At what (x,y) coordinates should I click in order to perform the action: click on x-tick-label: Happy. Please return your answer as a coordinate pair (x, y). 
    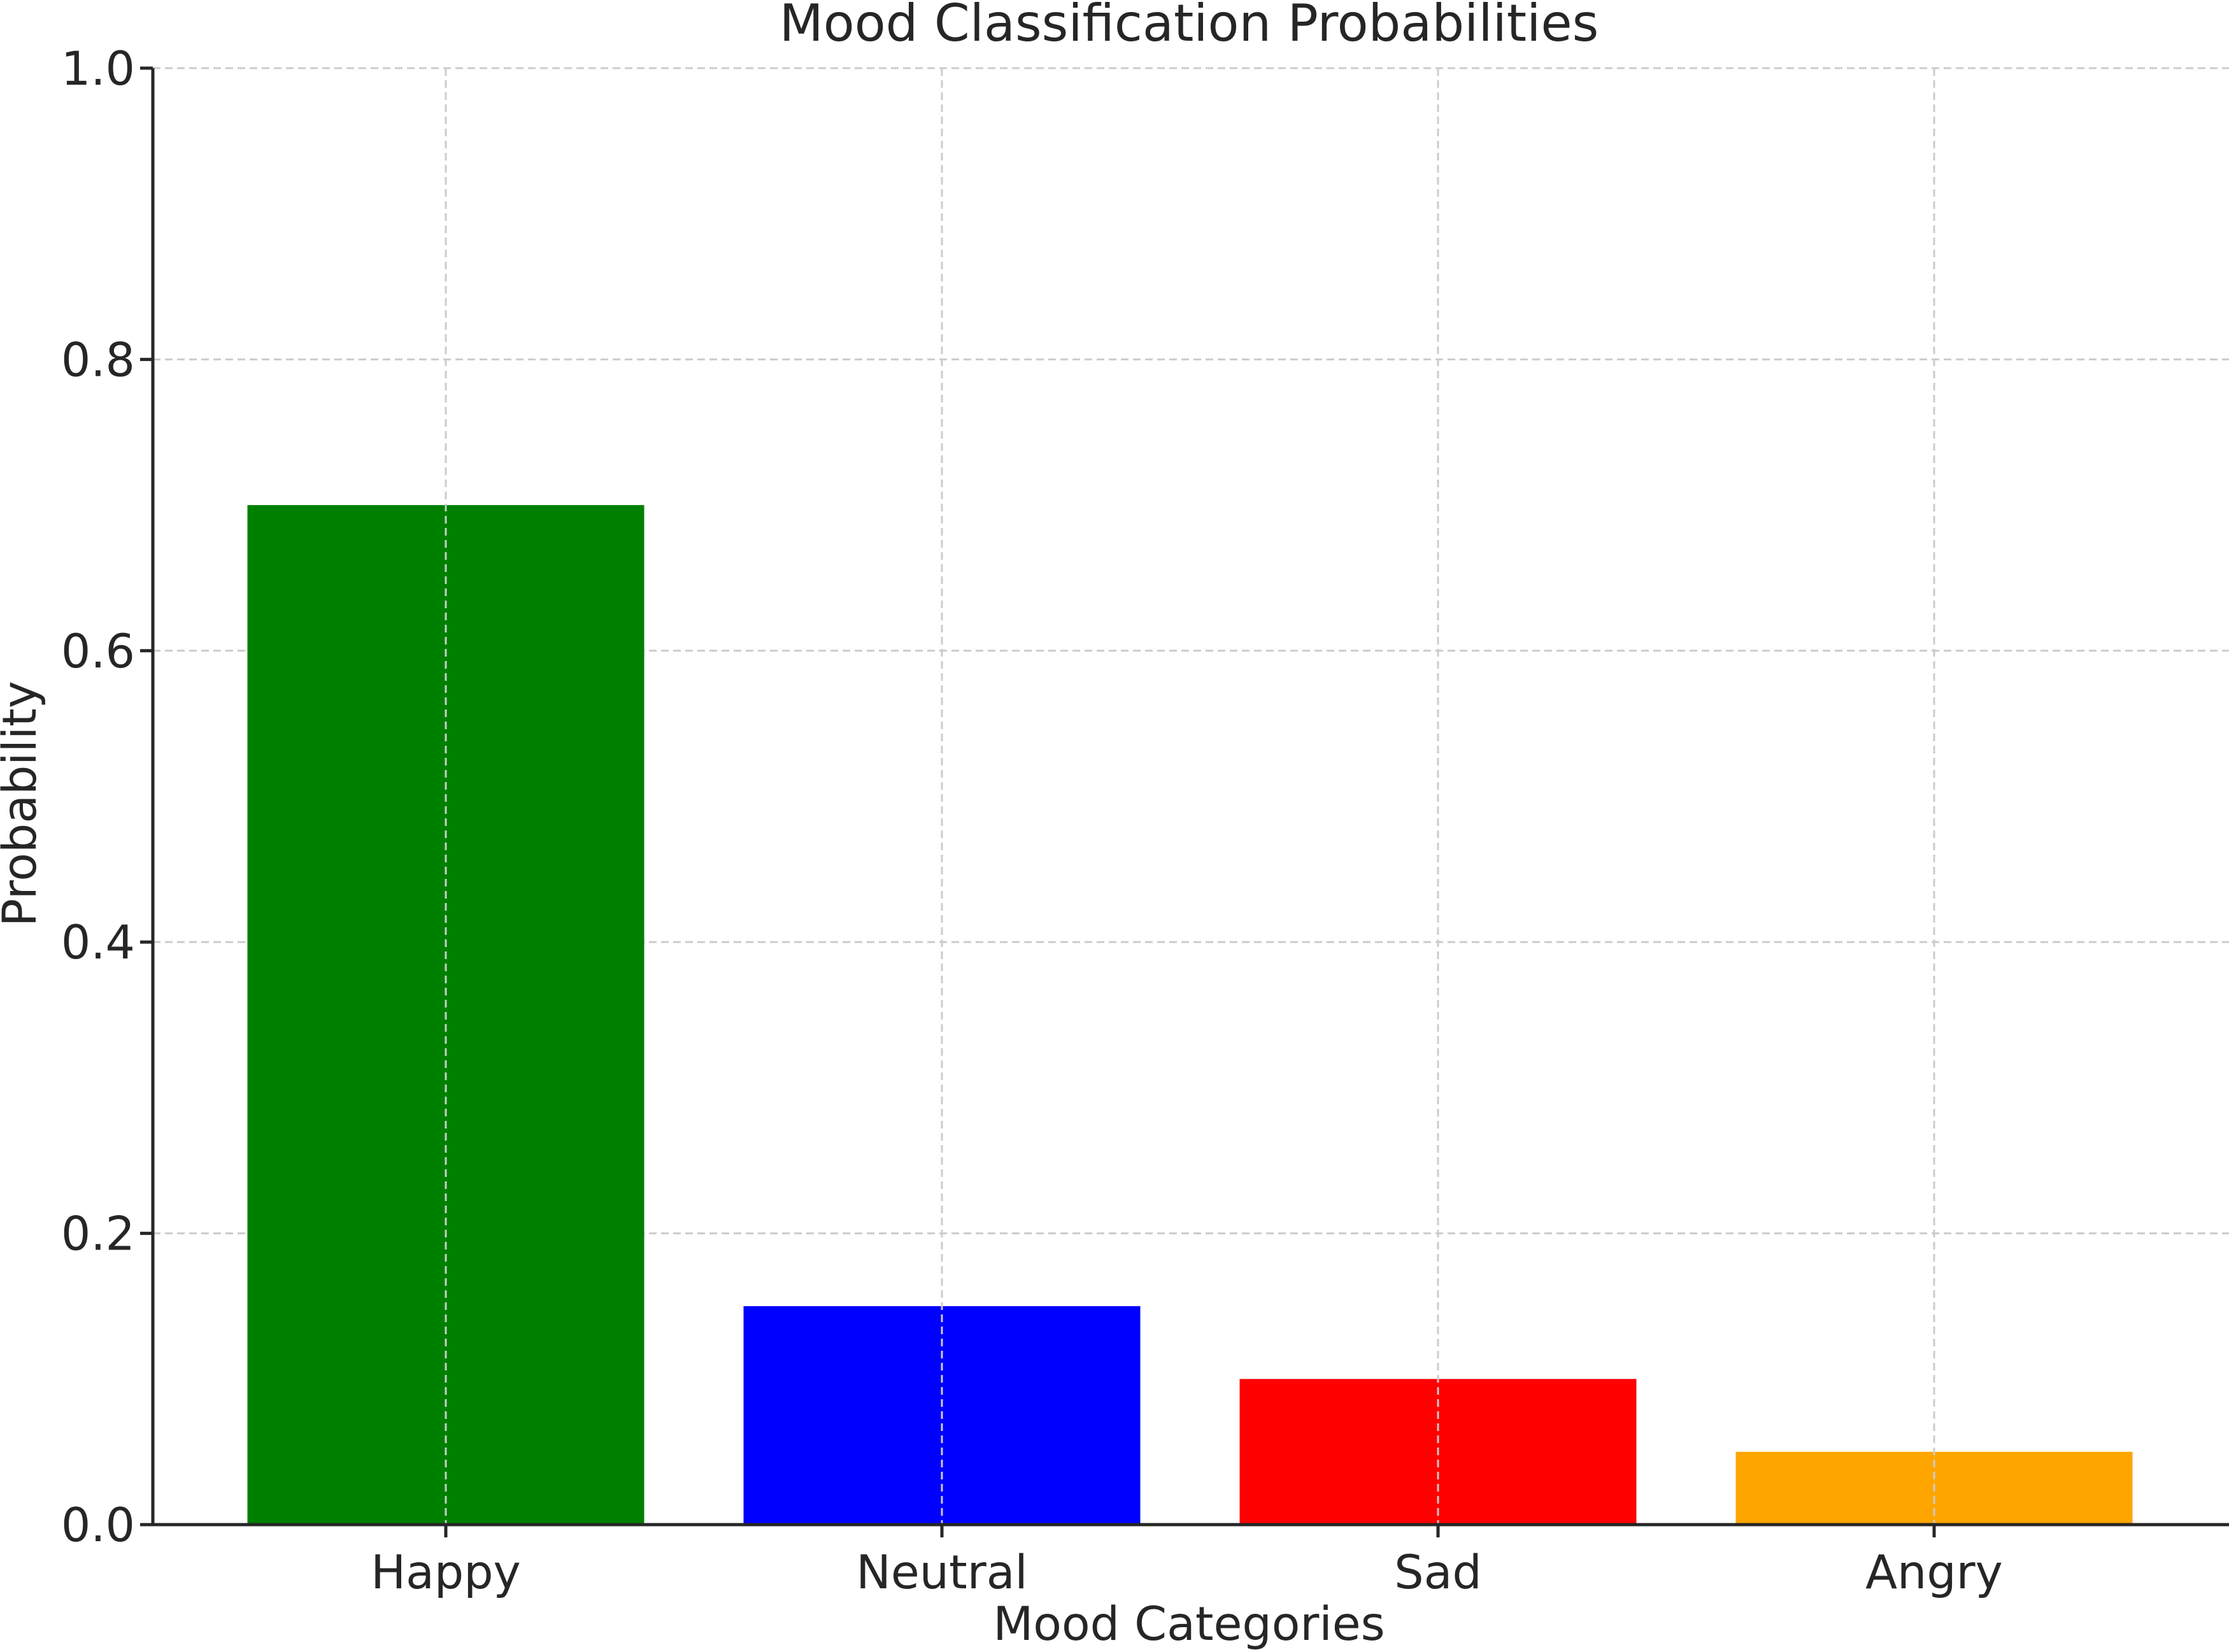
    Looking at the image, I should click on (446, 1573).